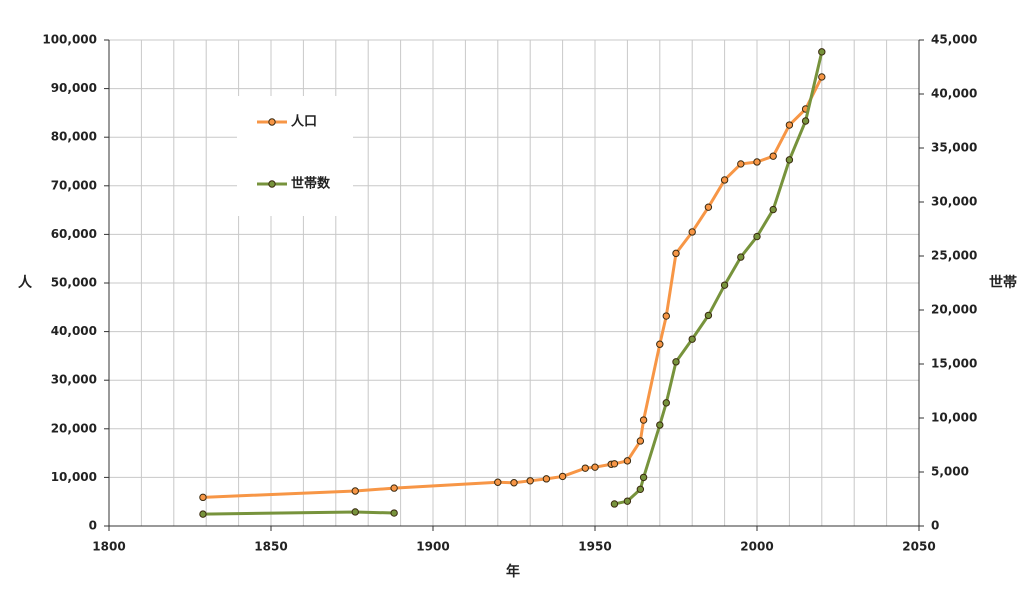 The height and width of the screenshot is (593, 1024). What do you see at coordinates (295, 156) in the screenshot?
I see `legend` at bounding box center [295, 156].